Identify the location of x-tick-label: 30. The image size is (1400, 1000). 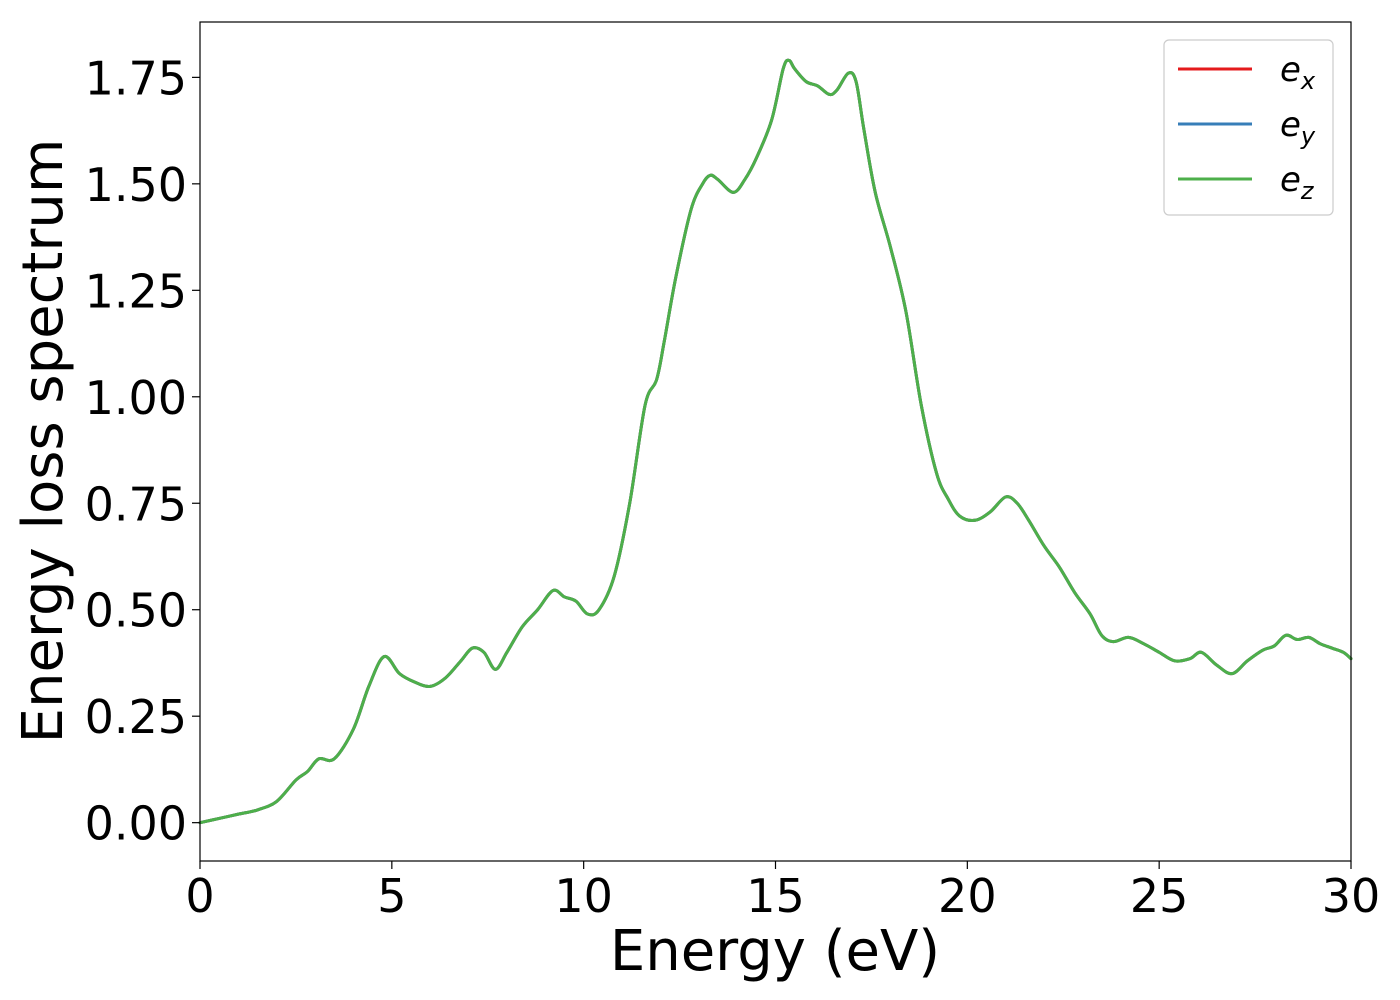
(1351, 896).